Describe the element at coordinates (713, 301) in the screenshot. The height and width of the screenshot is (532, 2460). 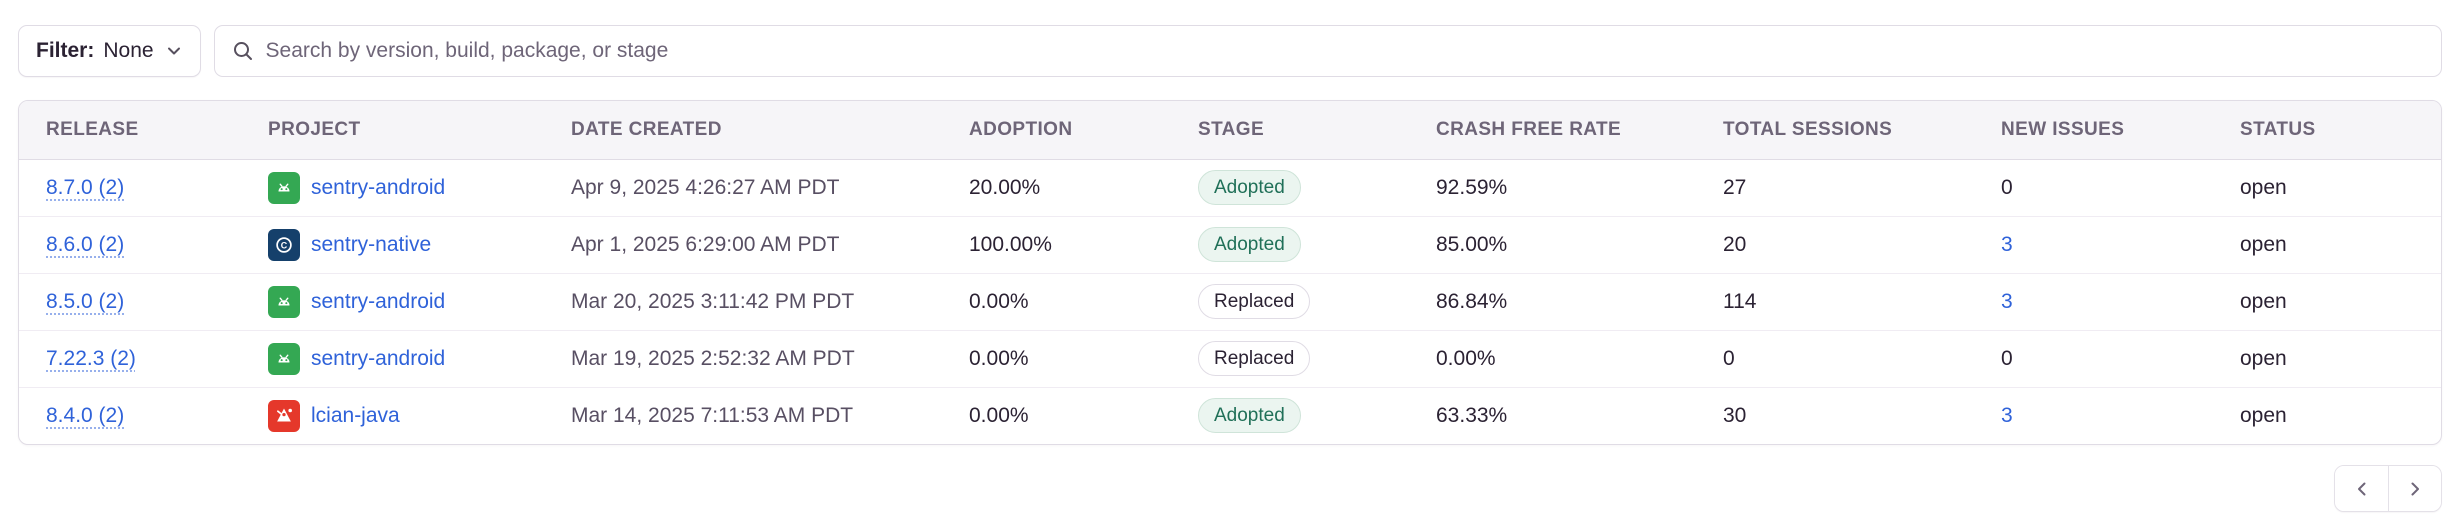
I see `date-created: Mar 20, 2025 3:11:42 PM PDT` at that location.